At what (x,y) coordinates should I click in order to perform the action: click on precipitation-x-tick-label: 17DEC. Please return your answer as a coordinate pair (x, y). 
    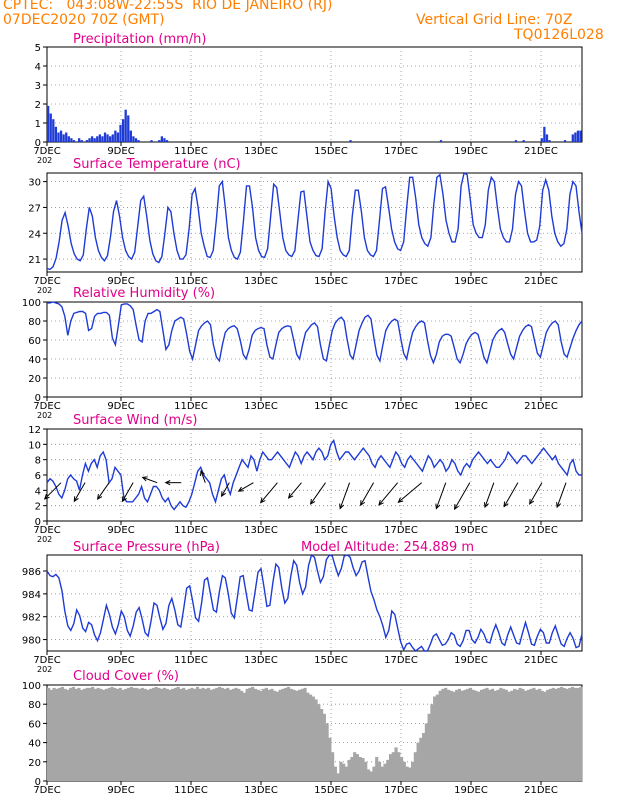
    Looking at the image, I should click on (401, 151).